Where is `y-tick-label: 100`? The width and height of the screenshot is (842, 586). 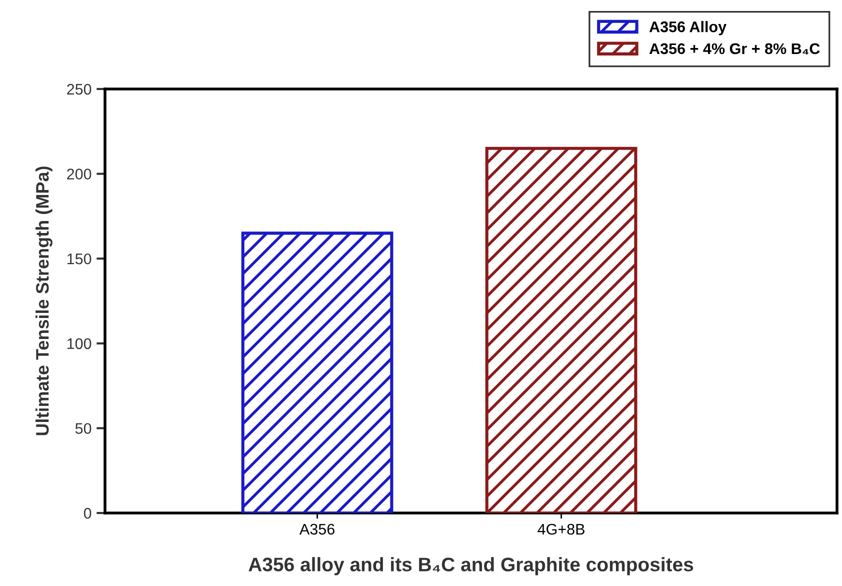 y-tick-label: 100 is located at coordinates (79, 344).